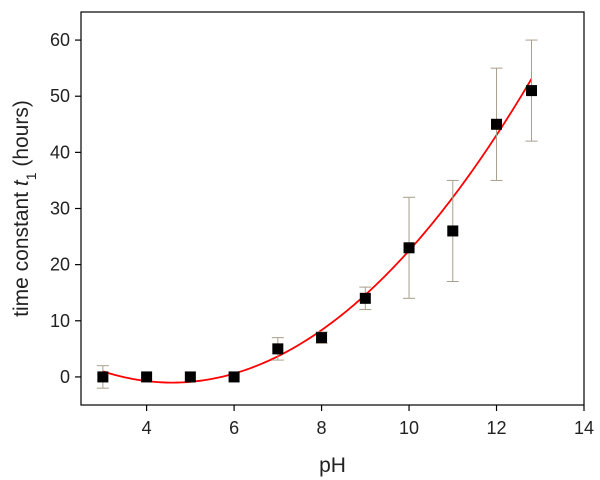 This screenshot has height=480, width=600. I want to click on x-axis: 4 6 8 10 12 14, so click(368, 421).